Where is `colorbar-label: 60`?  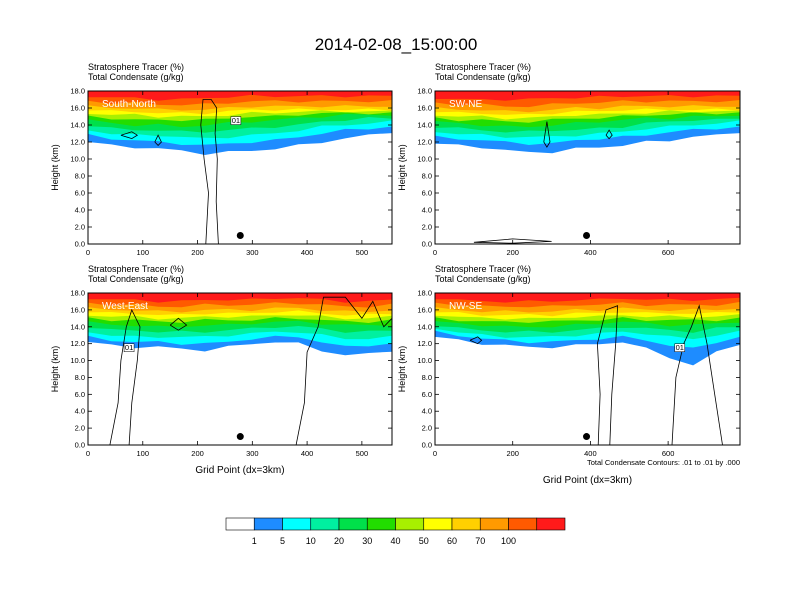 colorbar-label: 60 is located at coordinates (452, 541).